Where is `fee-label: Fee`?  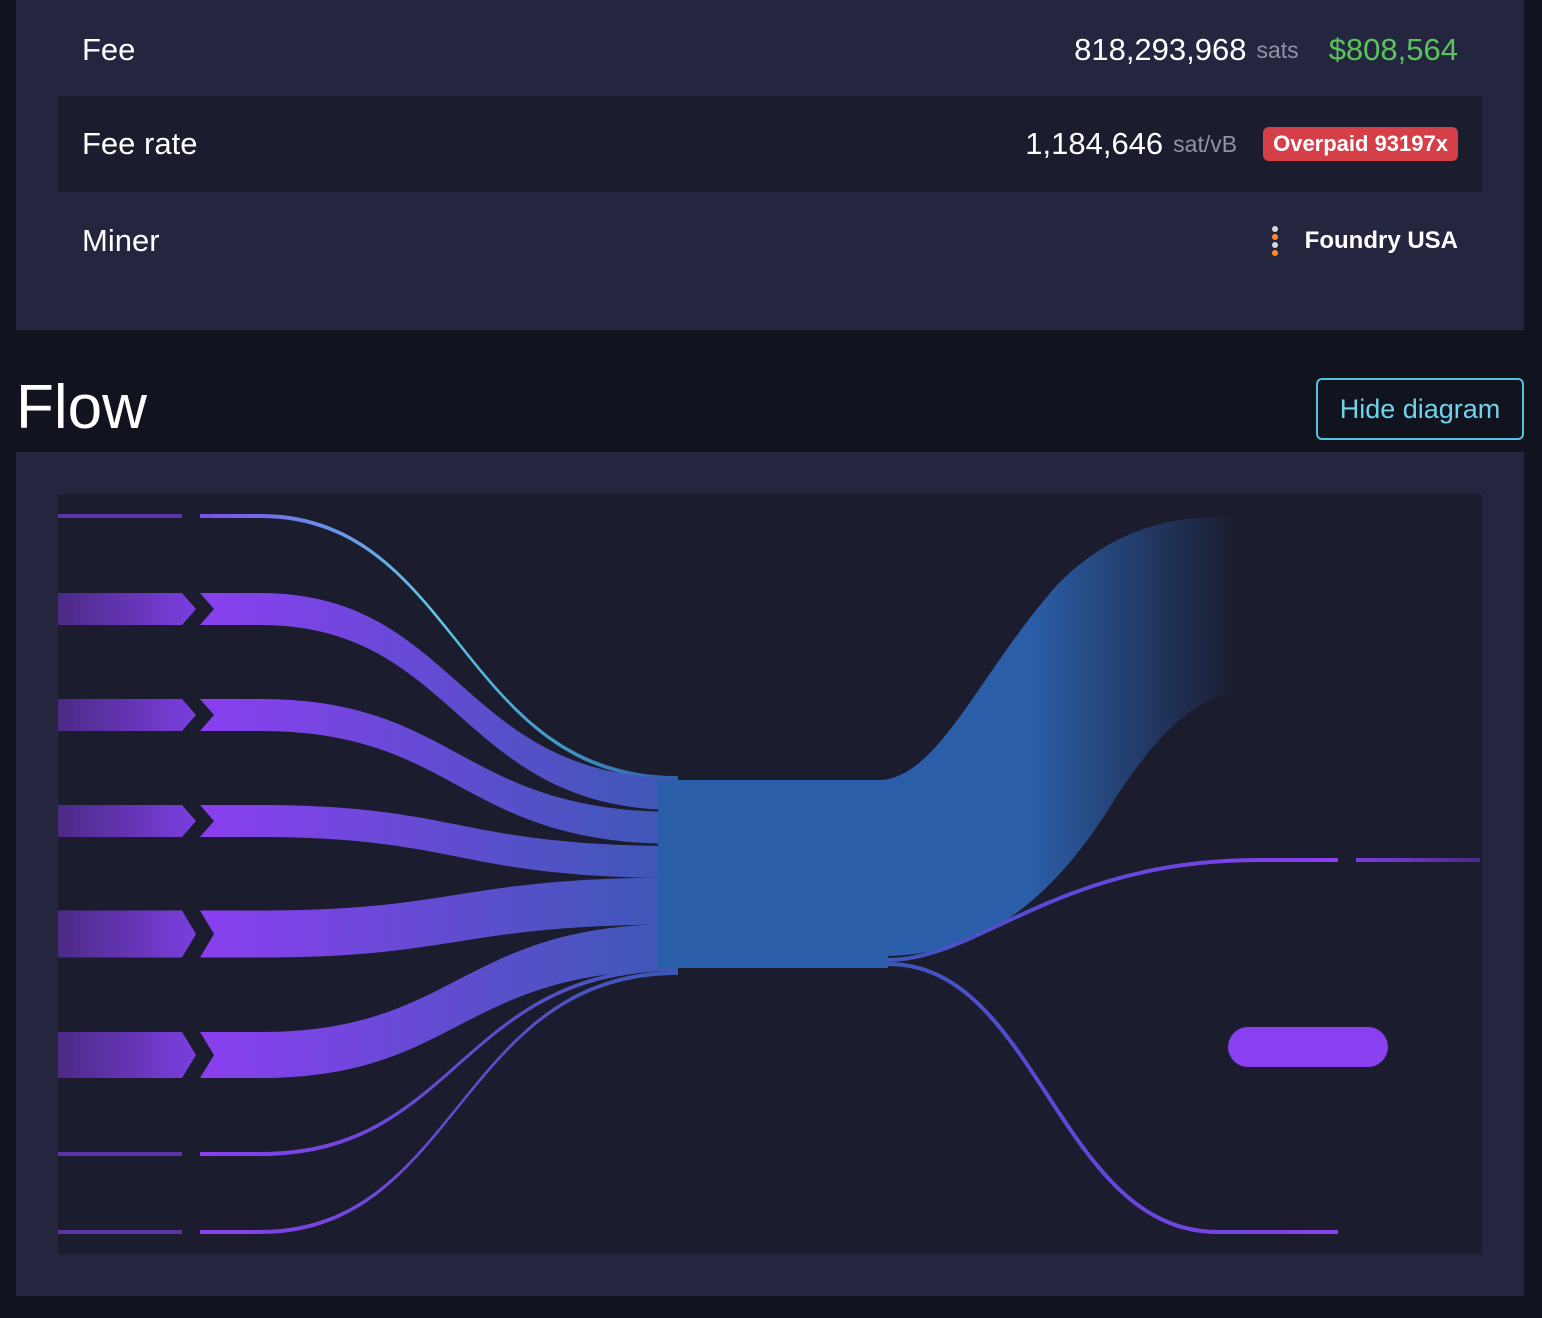 fee-label: Fee is located at coordinates (109, 49).